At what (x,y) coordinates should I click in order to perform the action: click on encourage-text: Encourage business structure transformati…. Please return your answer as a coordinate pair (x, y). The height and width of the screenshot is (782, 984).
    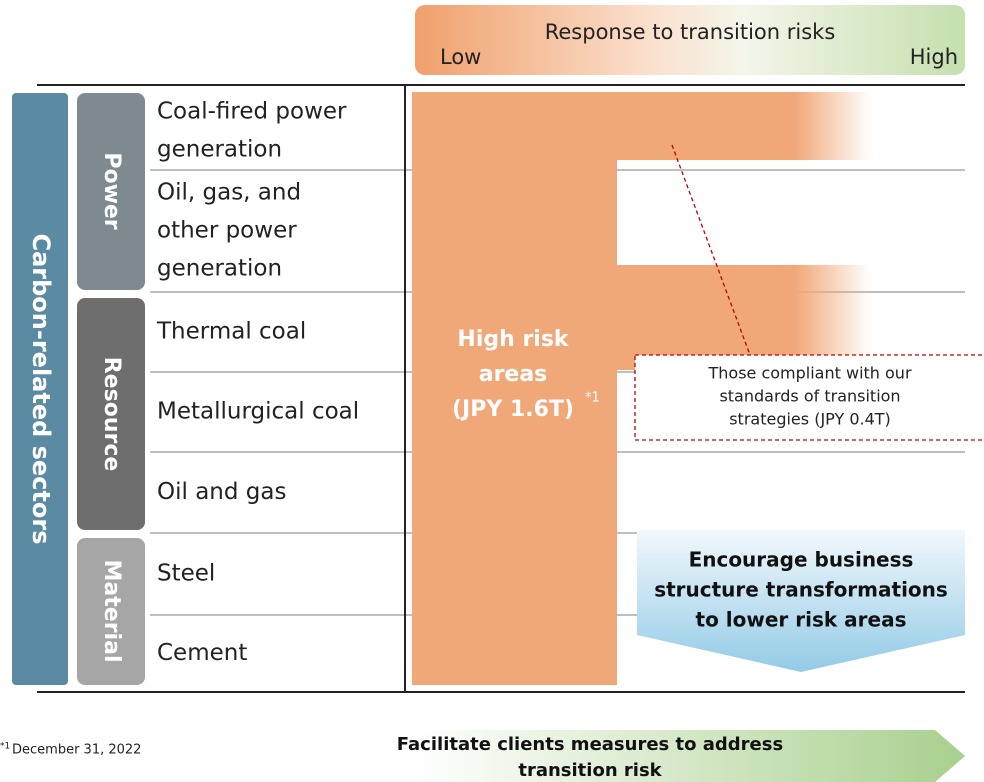
    Looking at the image, I should click on (801, 590).